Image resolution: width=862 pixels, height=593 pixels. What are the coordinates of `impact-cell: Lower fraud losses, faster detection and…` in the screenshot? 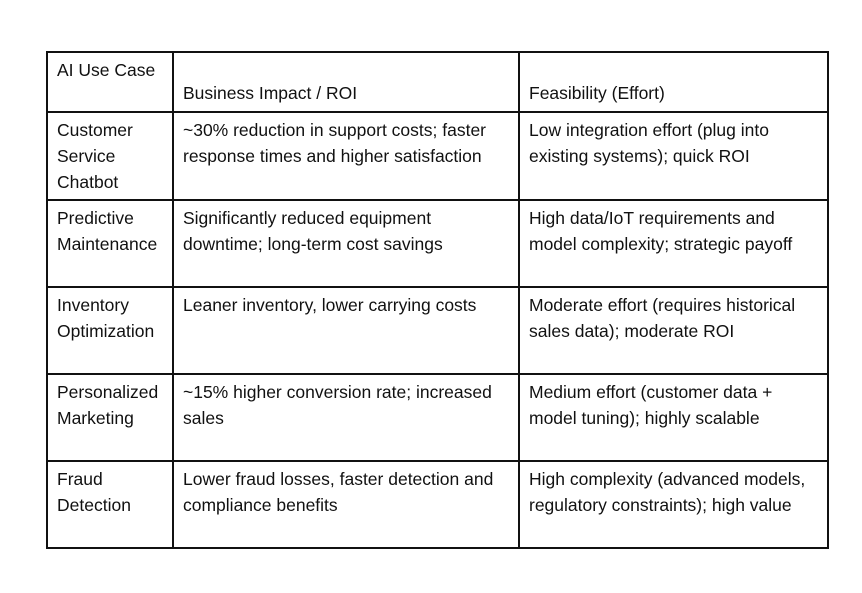 It's located at (346, 504).